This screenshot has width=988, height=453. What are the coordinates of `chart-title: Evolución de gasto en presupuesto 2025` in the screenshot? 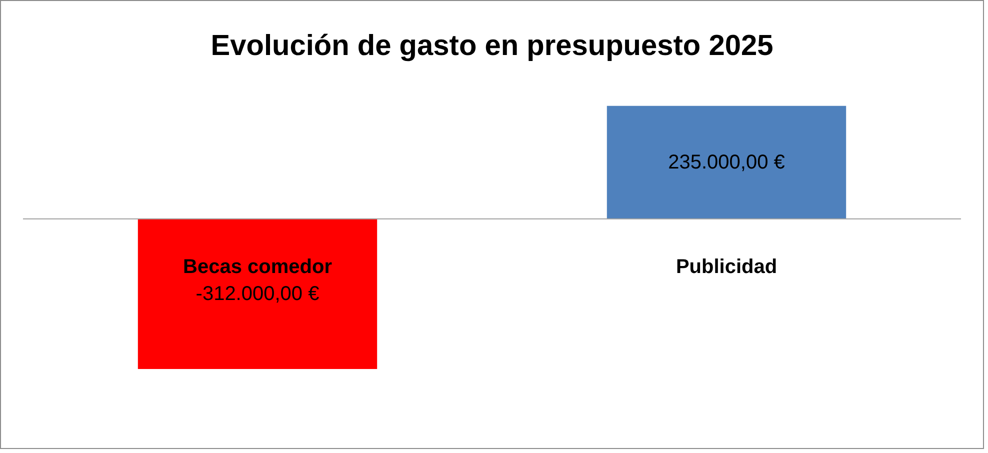 It's located at (492, 46).